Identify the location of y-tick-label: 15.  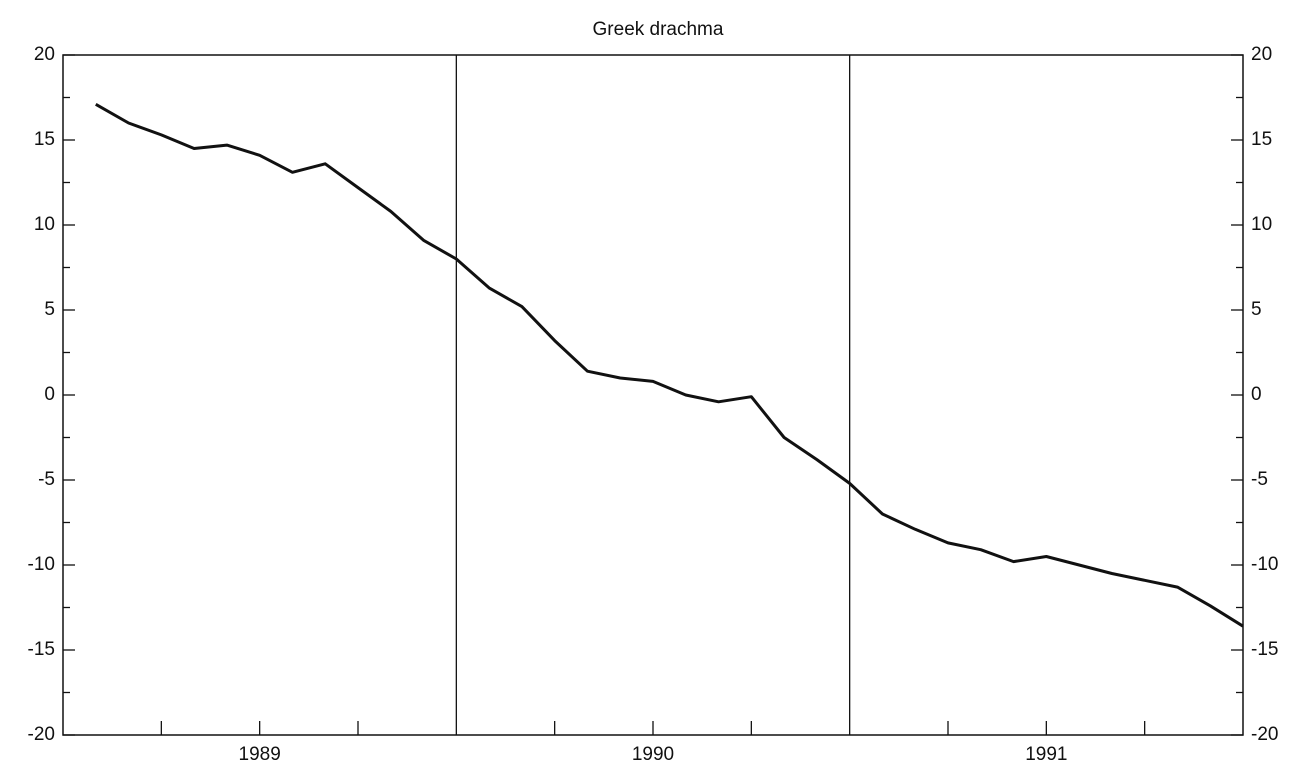
(44, 139).